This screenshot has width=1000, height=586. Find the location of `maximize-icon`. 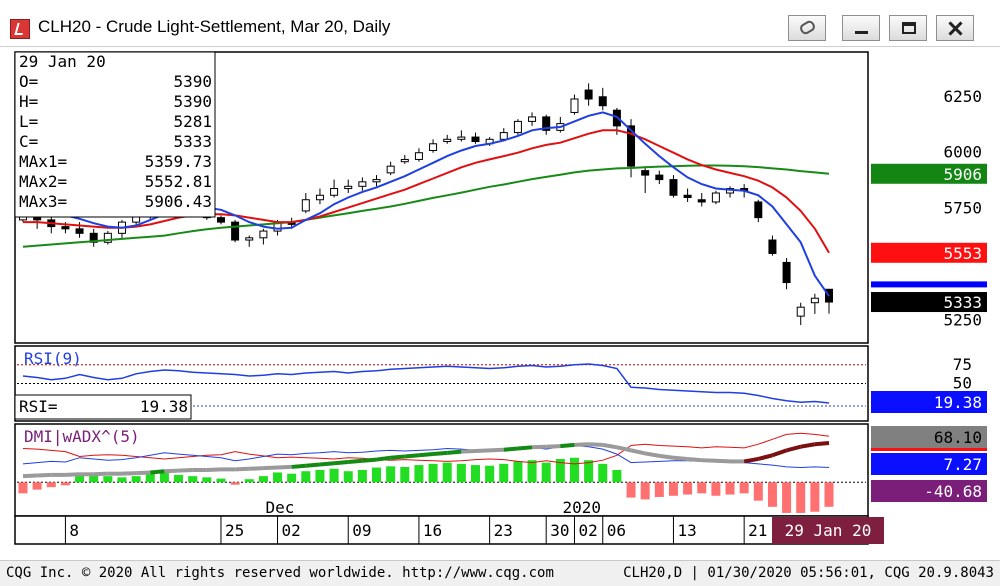

maximize-icon is located at coordinates (909, 28).